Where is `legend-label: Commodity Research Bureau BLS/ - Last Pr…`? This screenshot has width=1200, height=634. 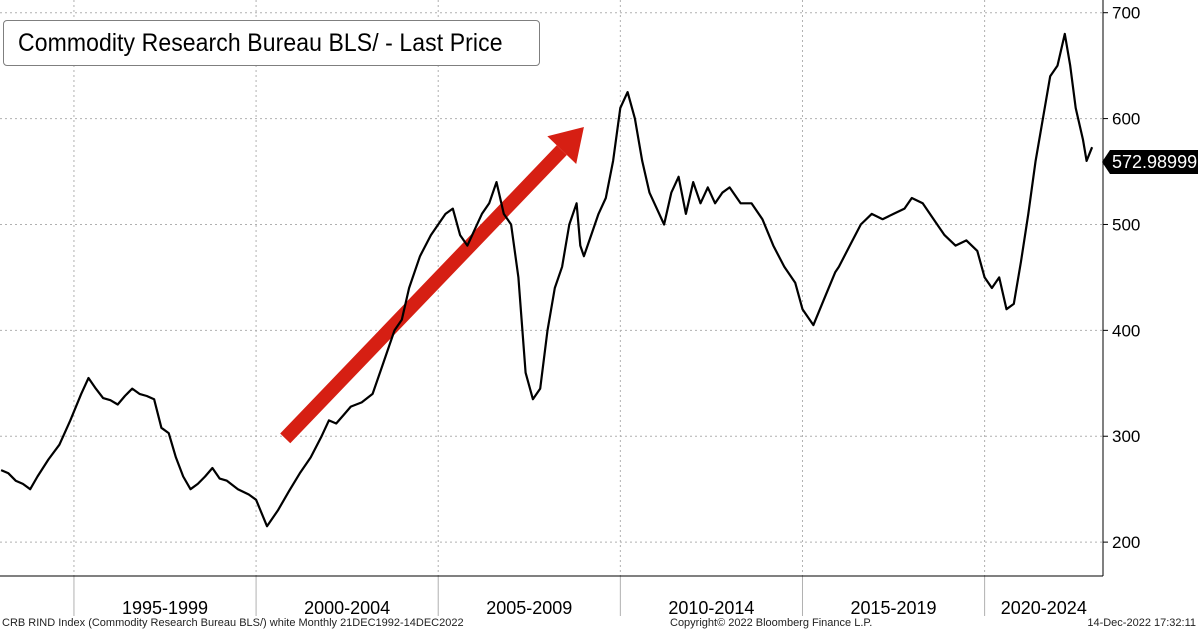
legend-label: Commodity Research Bureau BLS/ - Last Pr… is located at coordinates (260, 42).